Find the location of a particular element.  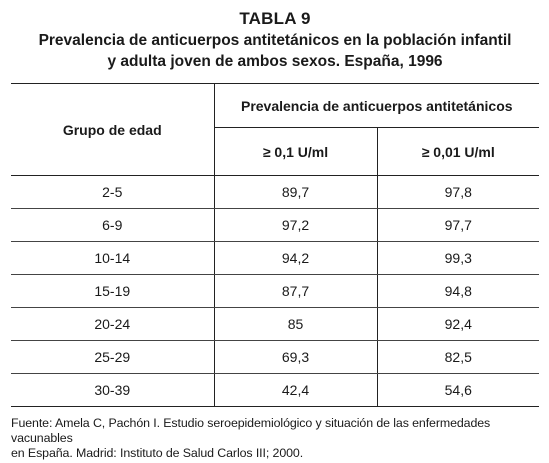

prevalence-0-01-cell: 97,7 is located at coordinates (458, 225).